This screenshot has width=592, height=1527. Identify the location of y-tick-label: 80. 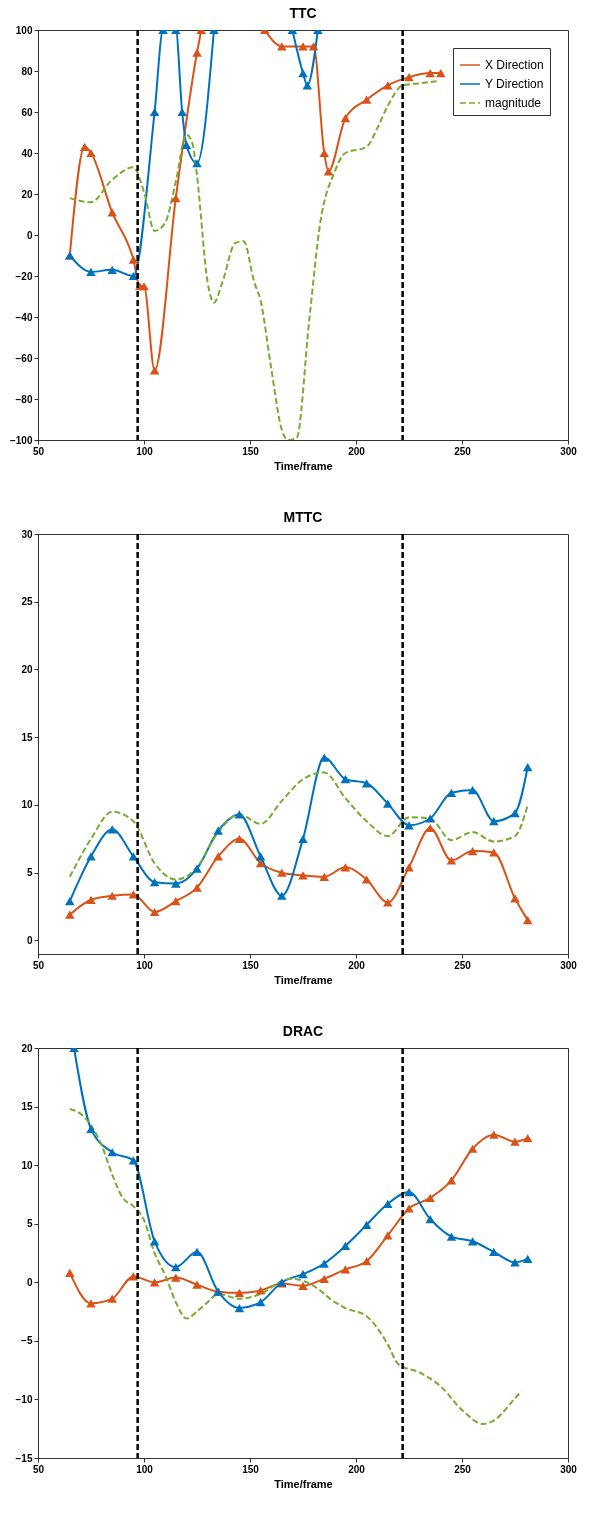
(27, 71).